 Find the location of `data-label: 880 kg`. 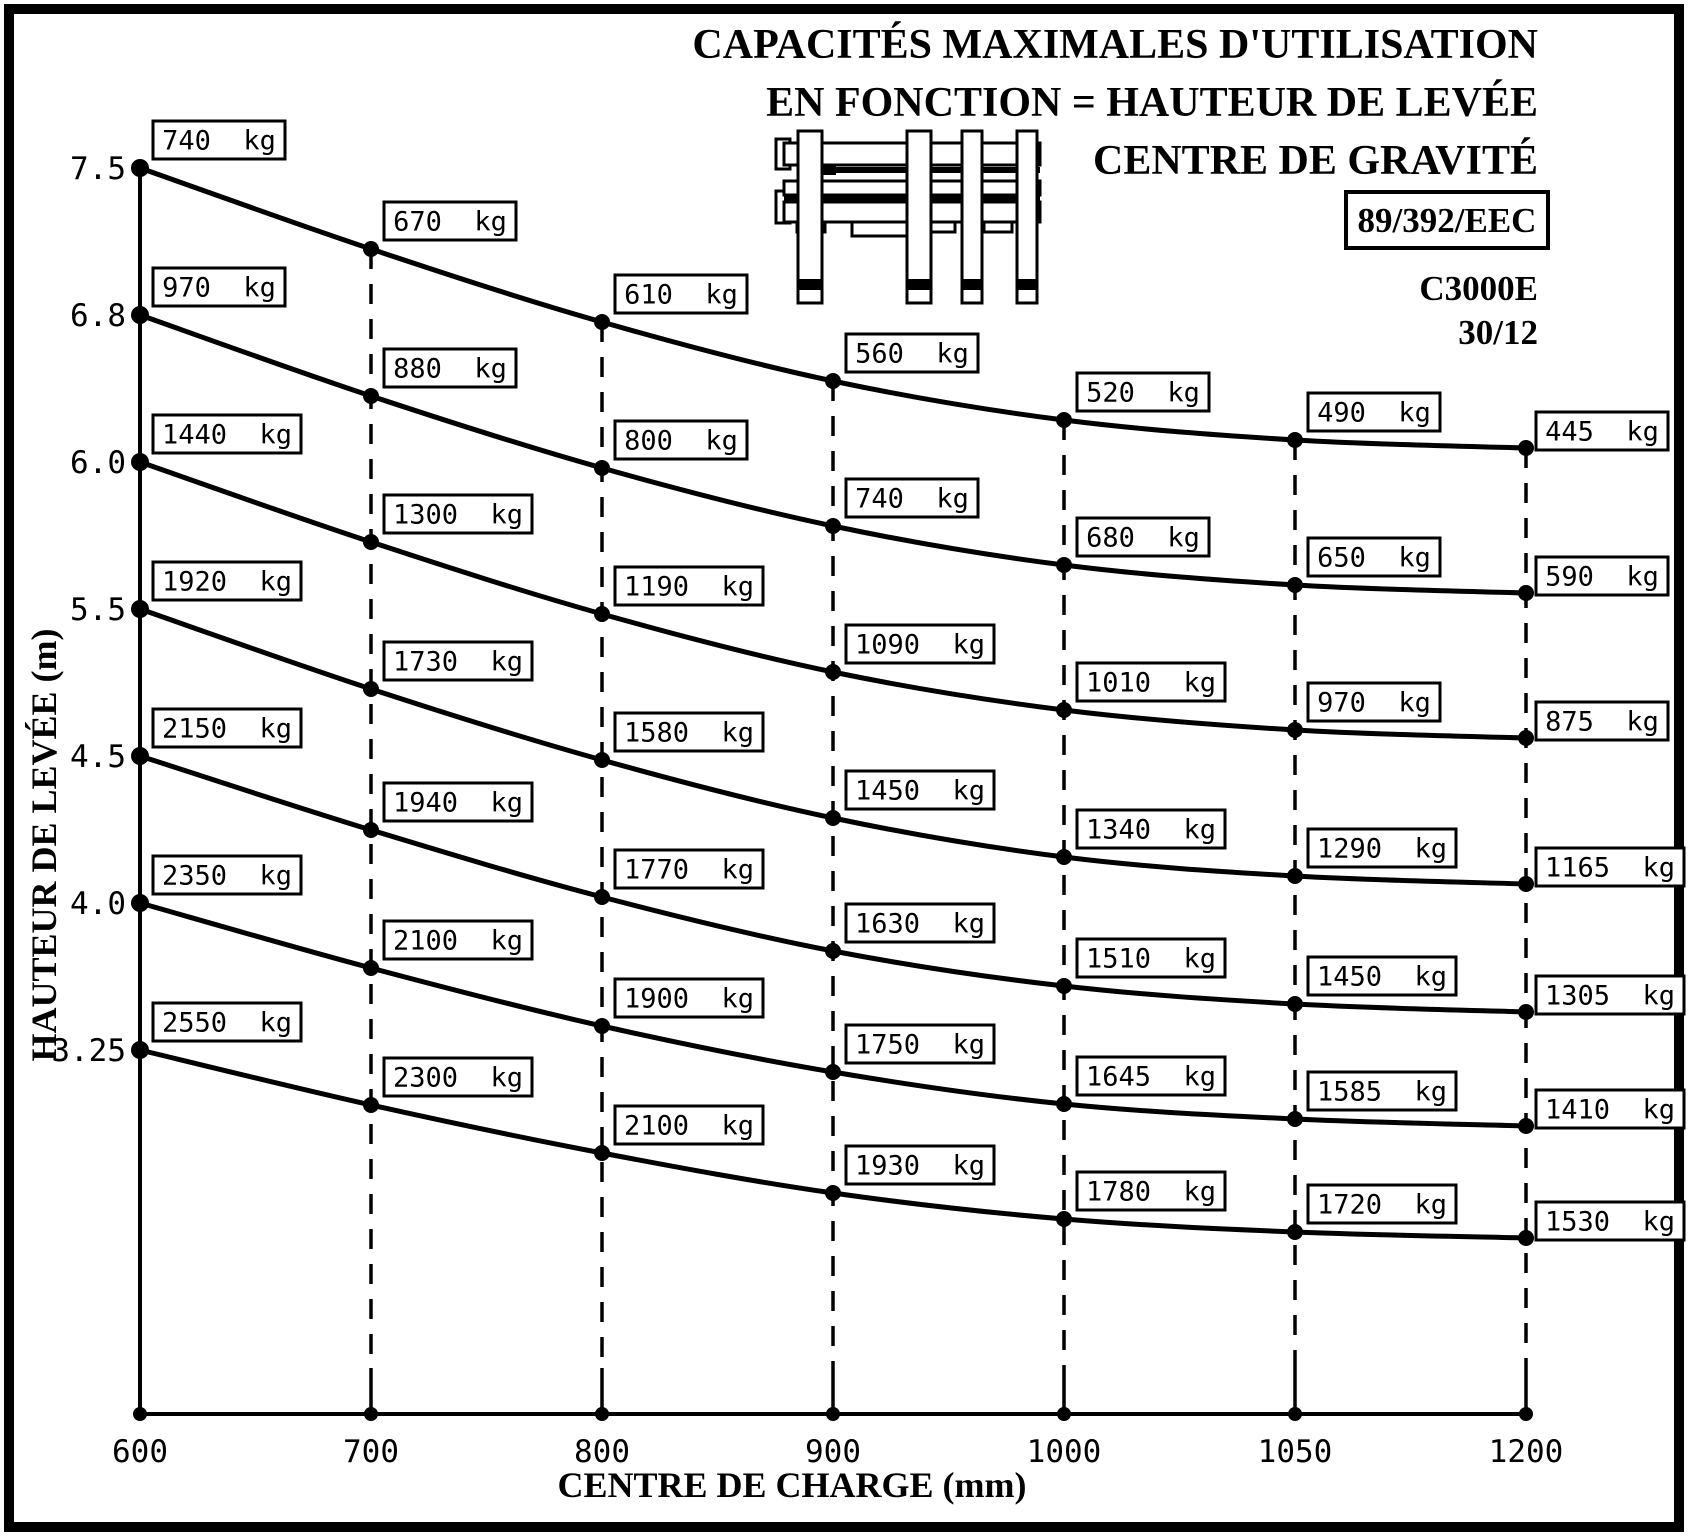

data-label: 880 kg is located at coordinates (450, 369).